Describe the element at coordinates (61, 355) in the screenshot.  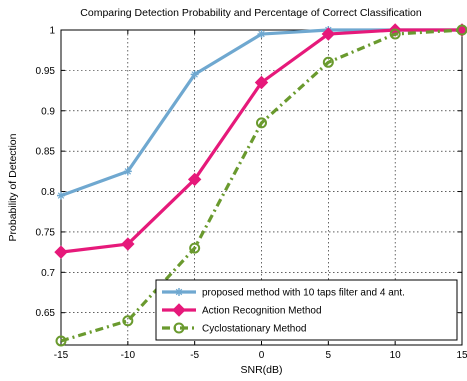
I see `x-tick-label: -15` at that location.